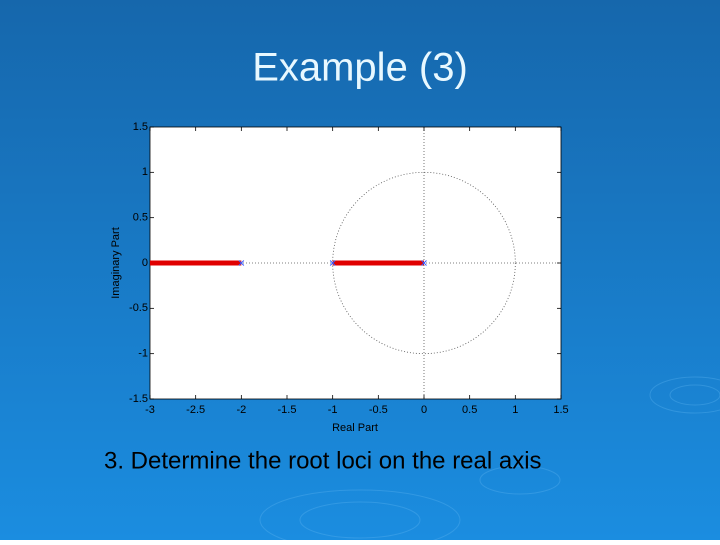 The height and width of the screenshot is (545, 720). What do you see at coordinates (140, 218) in the screenshot?
I see `y-tick-label: 0.5` at bounding box center [140, 218].